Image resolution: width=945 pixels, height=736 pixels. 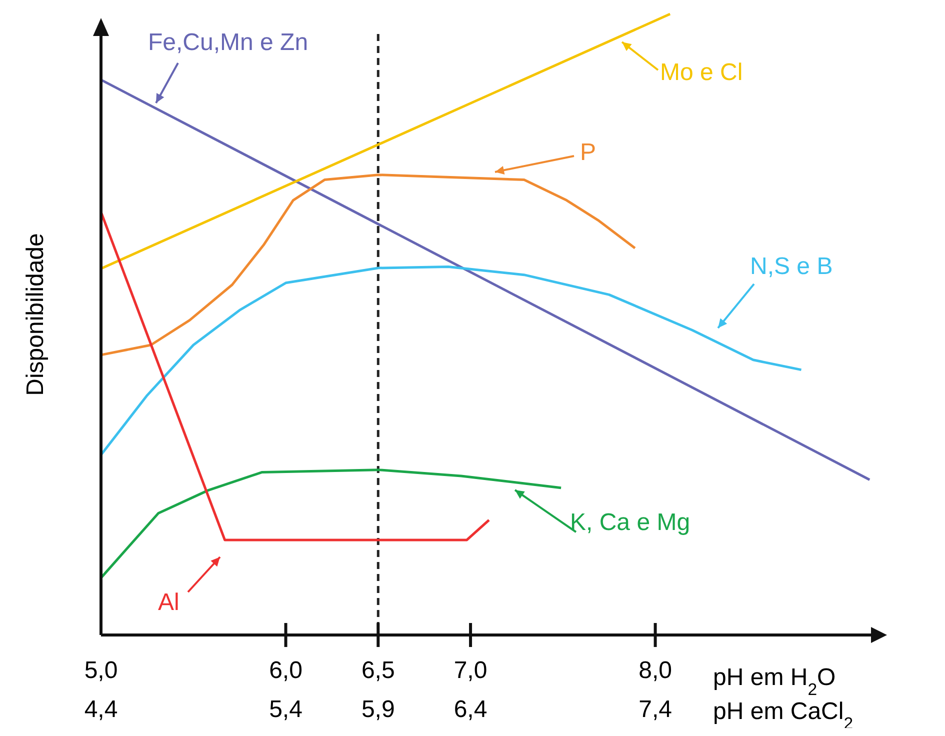 I want to click on x2-tick-label: 4,4, so click(x=101, y=709).